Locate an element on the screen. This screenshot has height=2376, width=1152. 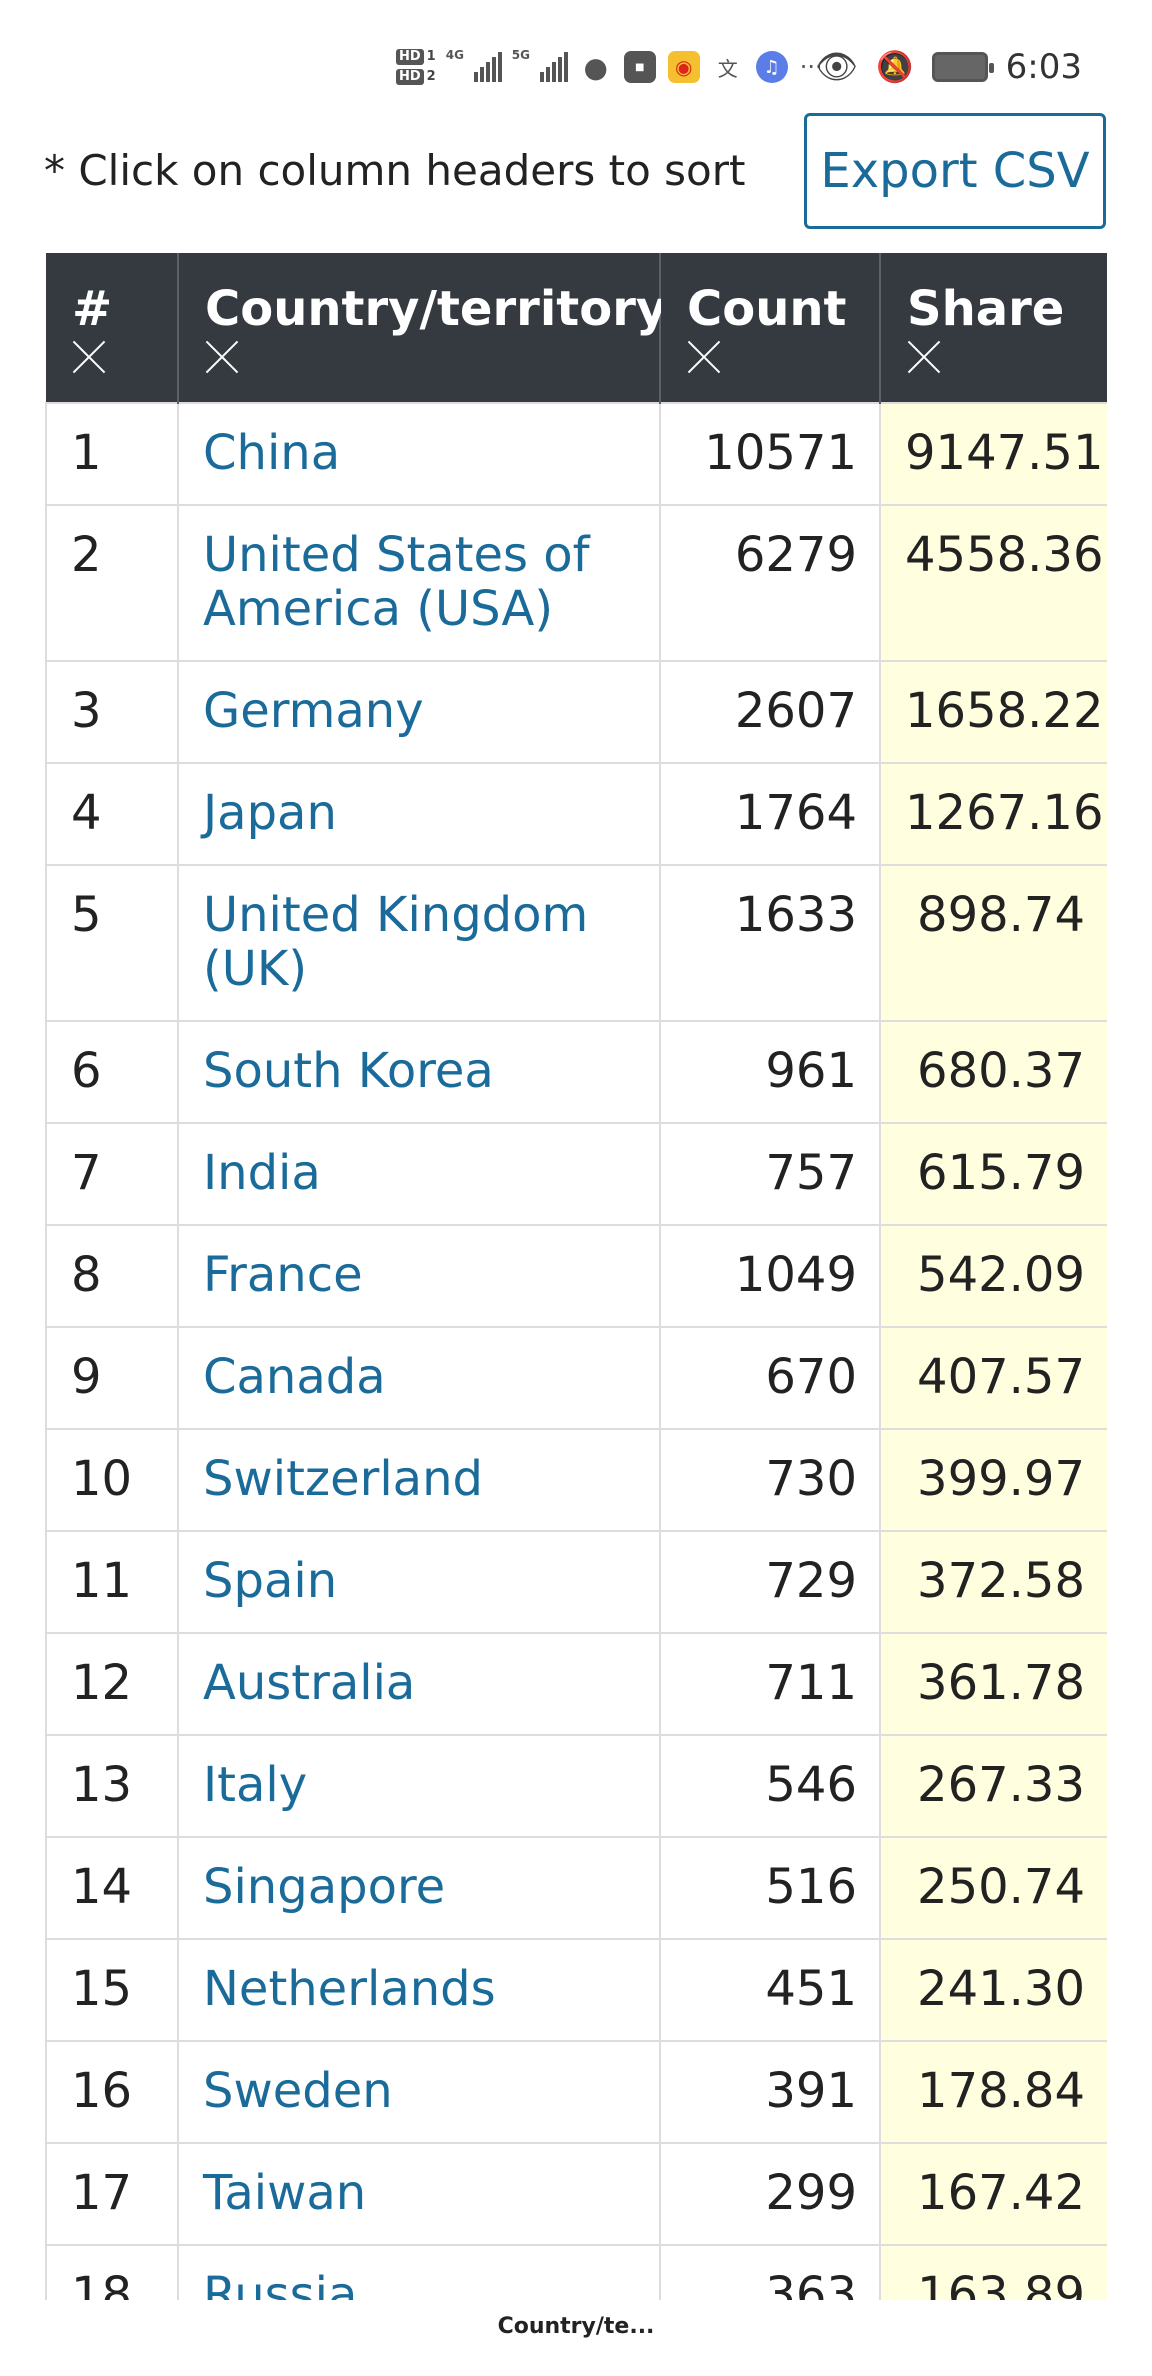
table-row: 16 Sweden 391 178.84 is located at coordinates (576, 2092).